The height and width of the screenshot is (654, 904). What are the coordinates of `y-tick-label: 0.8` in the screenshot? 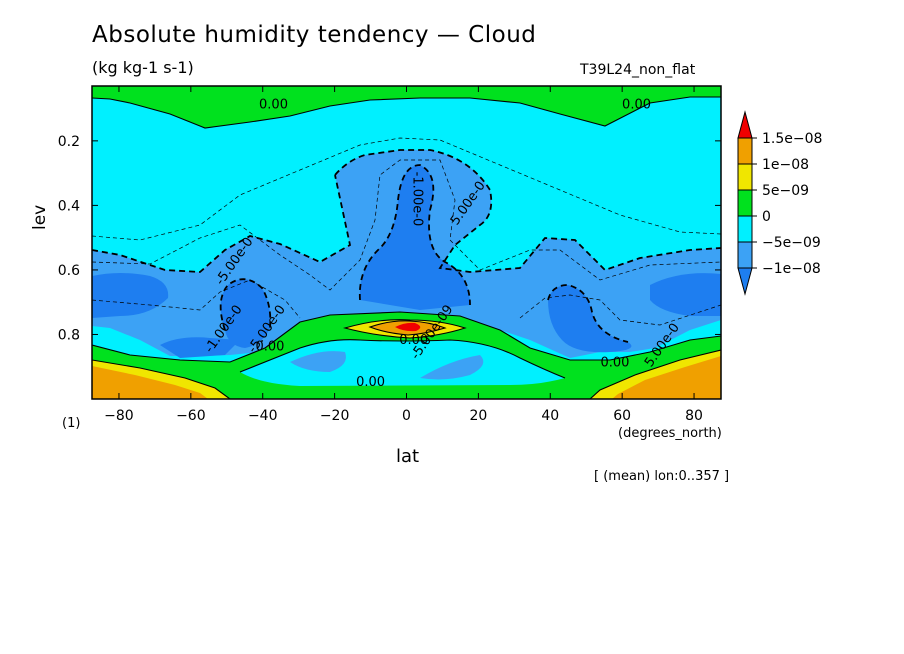 It's located at (69, 335).